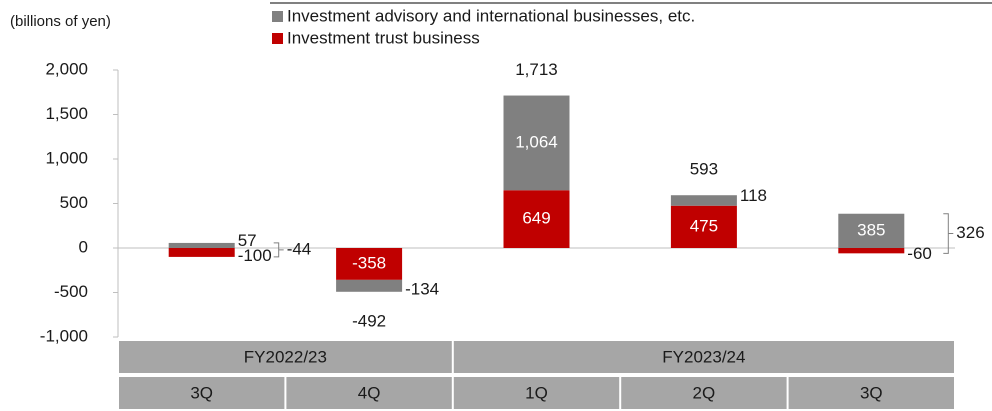 This screenshot has width=992, height=411. What do you see at coordinates (369, 320) in the screenshot?
I see `total-label: -492` at bounding box center [369, 320].